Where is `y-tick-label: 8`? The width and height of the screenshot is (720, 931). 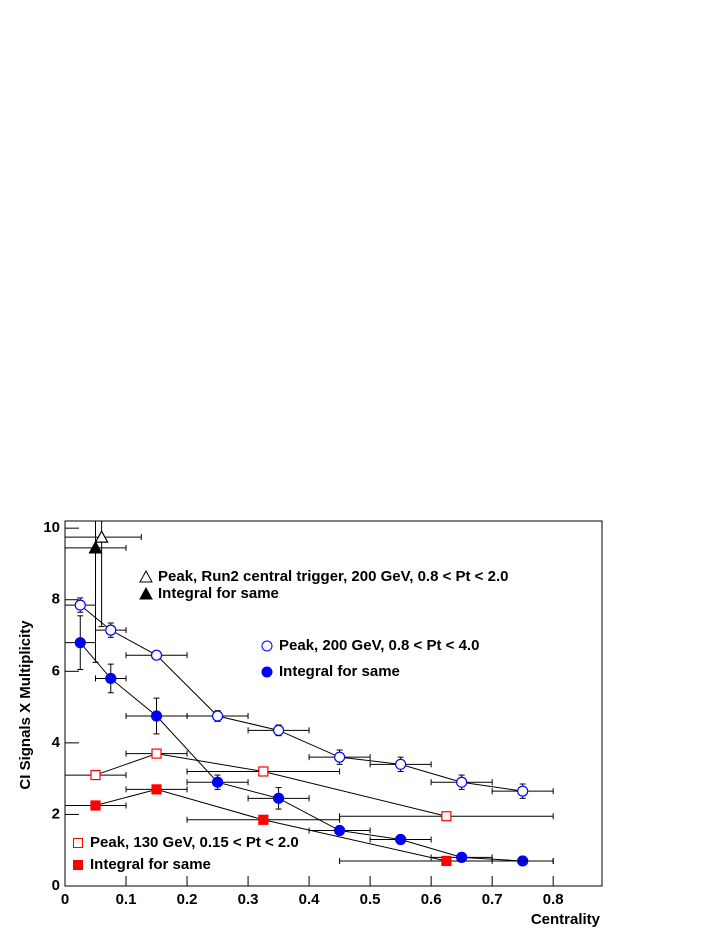
y-tick-label: 8 is located at coordinates (56, 599).